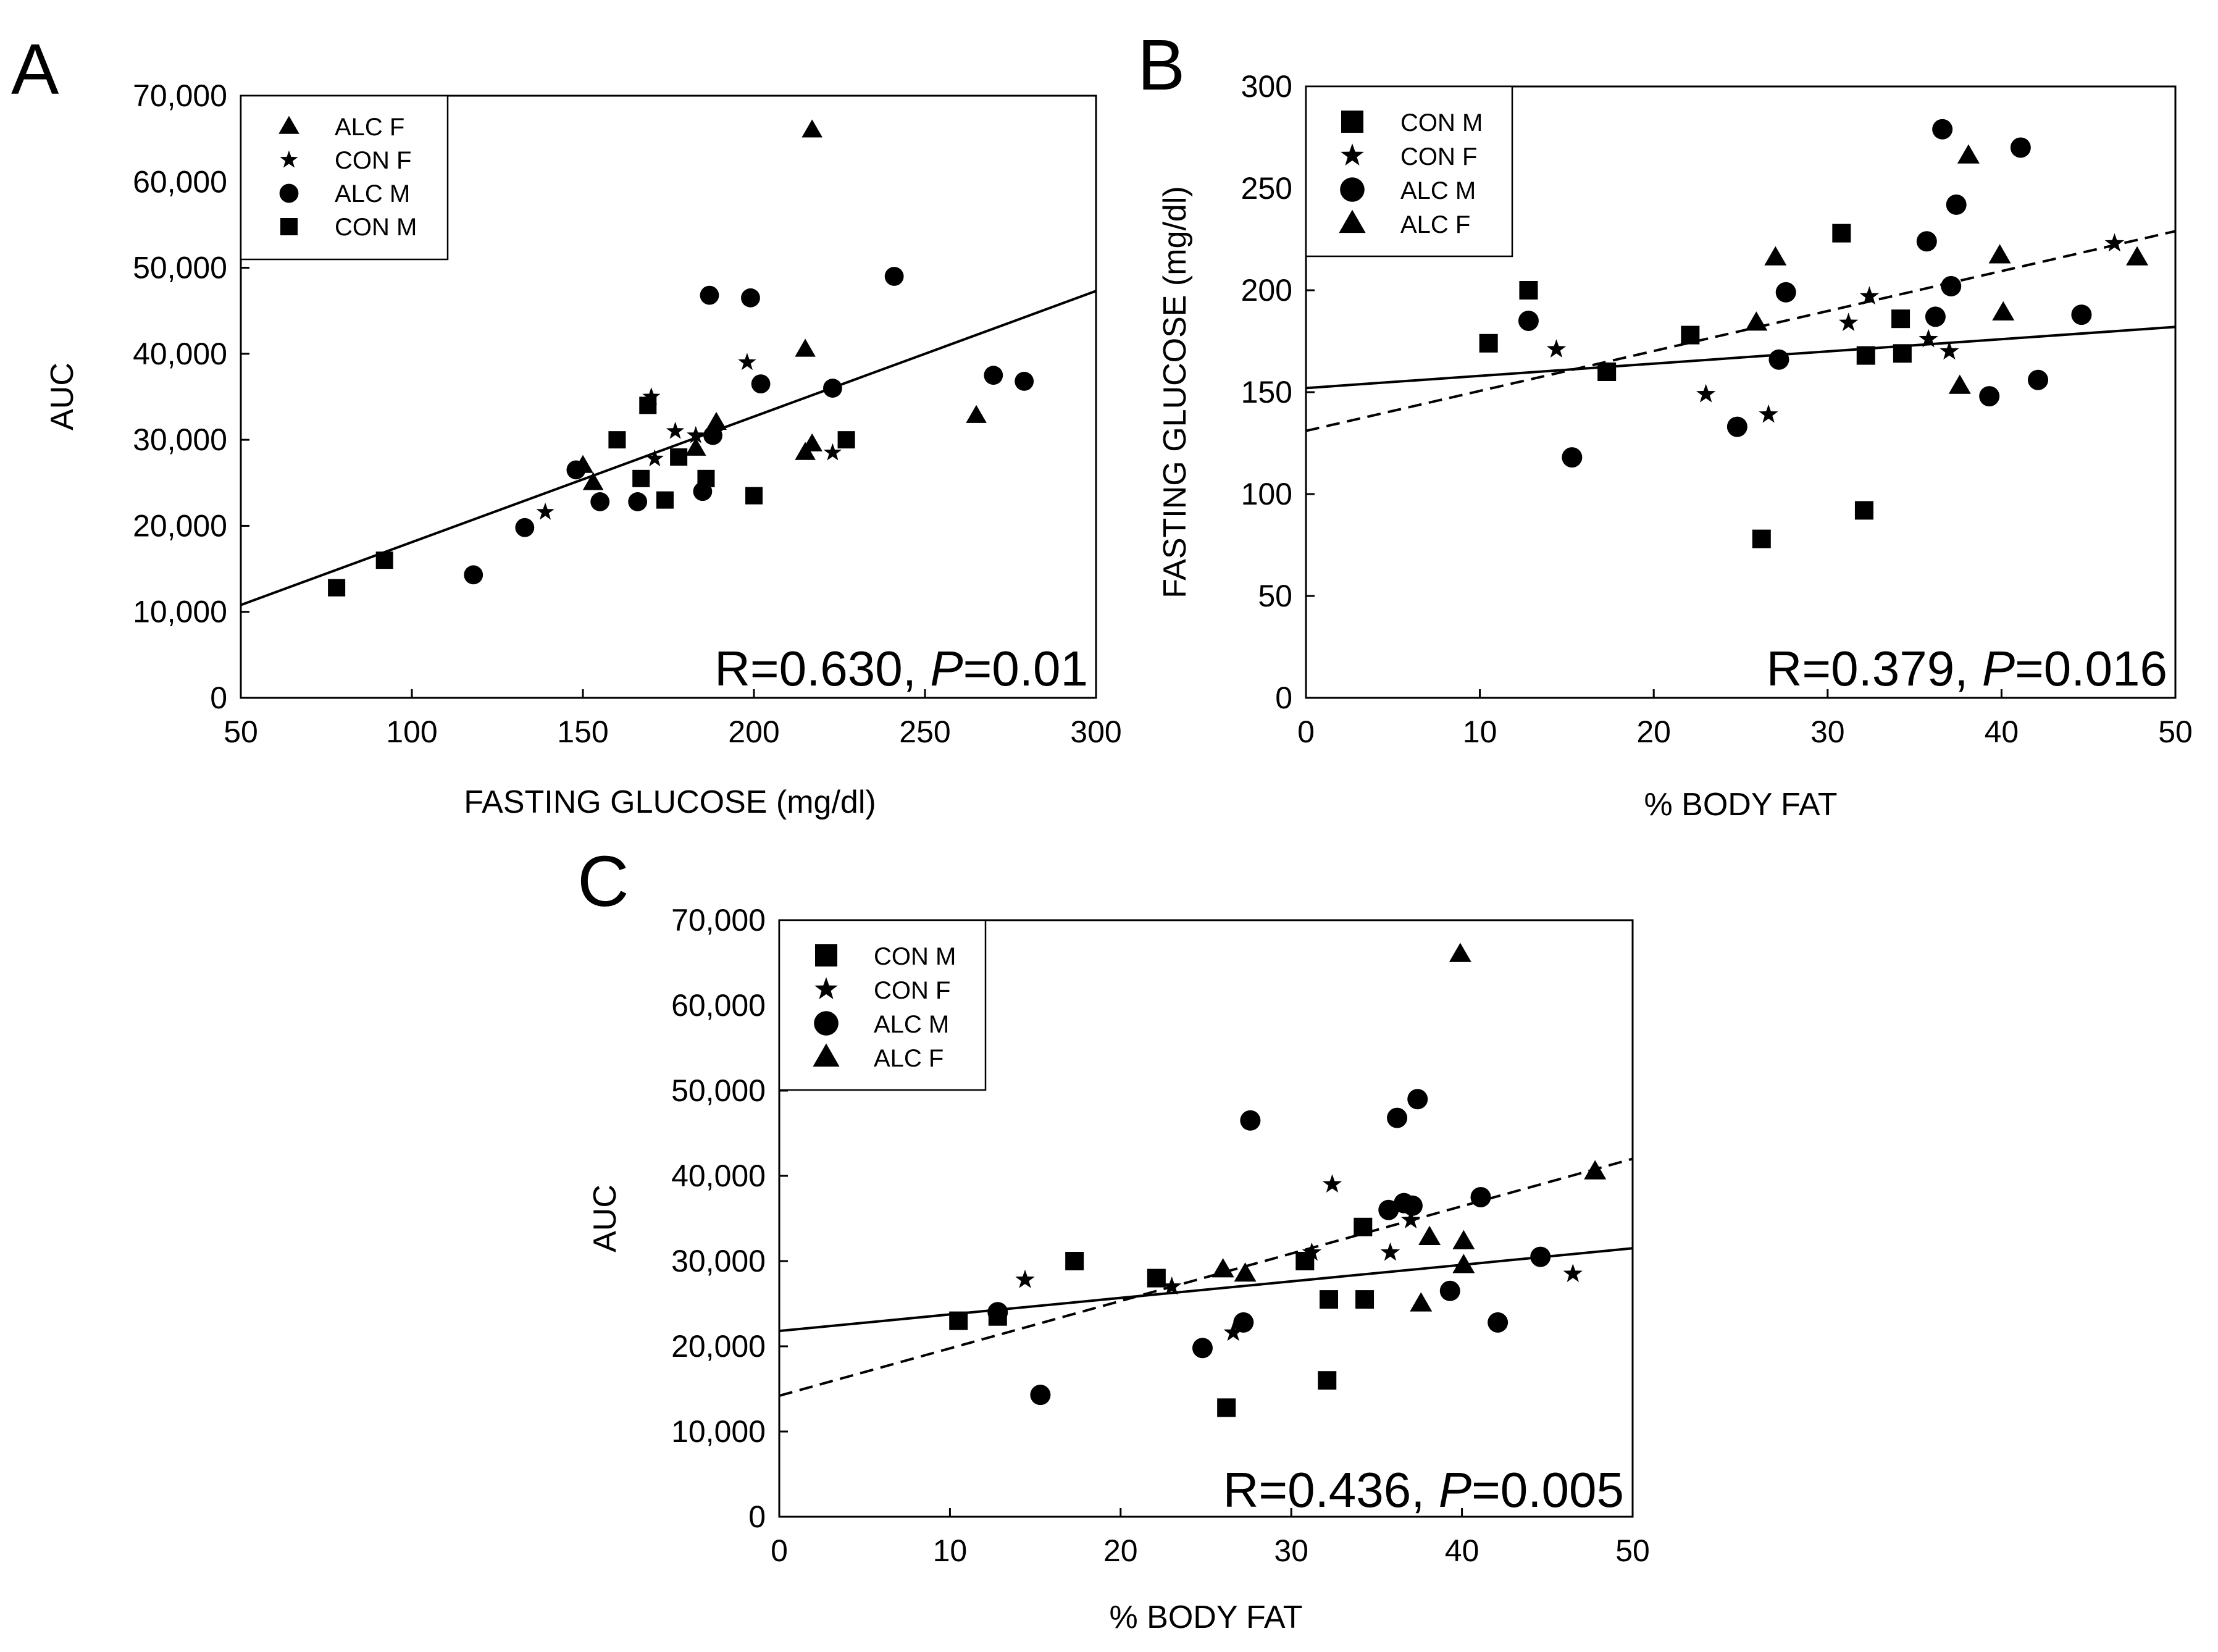 This screenshot has width=2218, height=1652. Describe the element at coordinates (757, 1516) in the screenshot. I see `panel-c-y-tick-label: 0` at that location.